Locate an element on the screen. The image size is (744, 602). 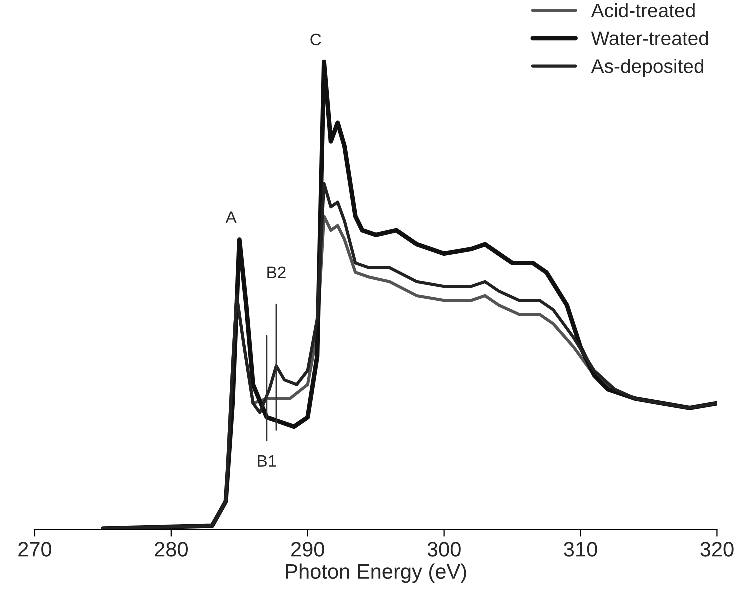
ref-line-label: B2 is located at coordinates (277, 272).